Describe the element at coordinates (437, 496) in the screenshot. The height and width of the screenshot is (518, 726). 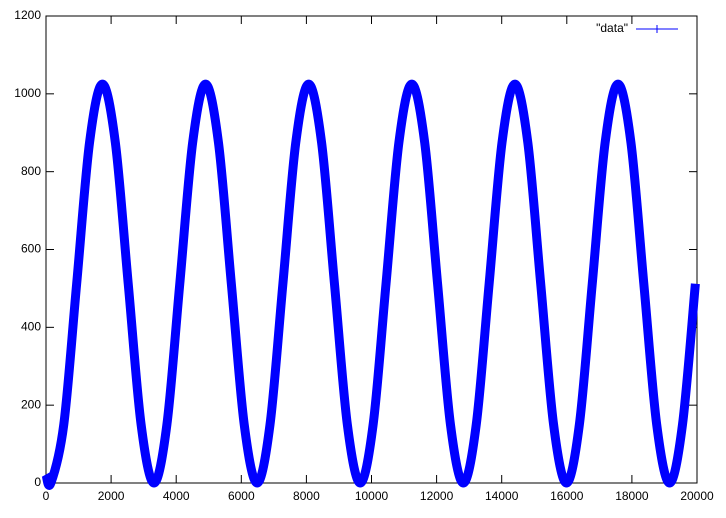
I see `x-tick-label: 12000` at that location.